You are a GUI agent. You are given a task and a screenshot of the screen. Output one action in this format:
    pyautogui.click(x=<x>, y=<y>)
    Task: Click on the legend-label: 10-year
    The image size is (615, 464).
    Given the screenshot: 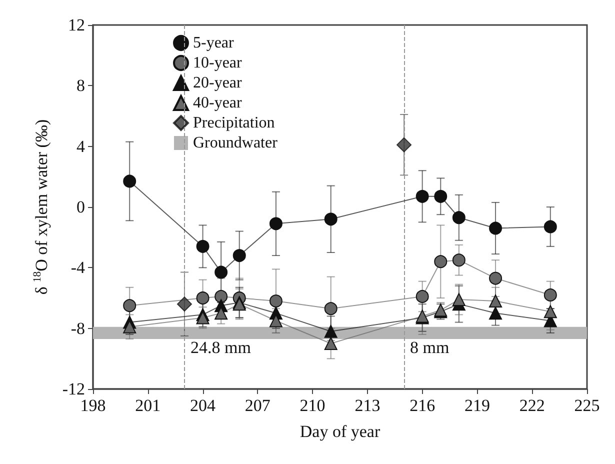 What is the action you would take?
    pyautogui.click(x=218, y=63)
    